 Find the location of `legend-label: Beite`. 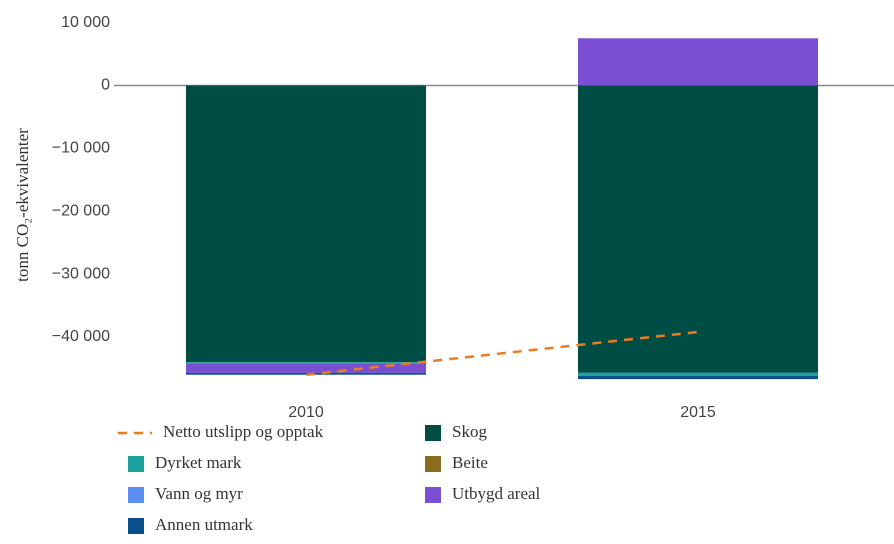

legend-label: Beite is located at coordinates (470, 462).